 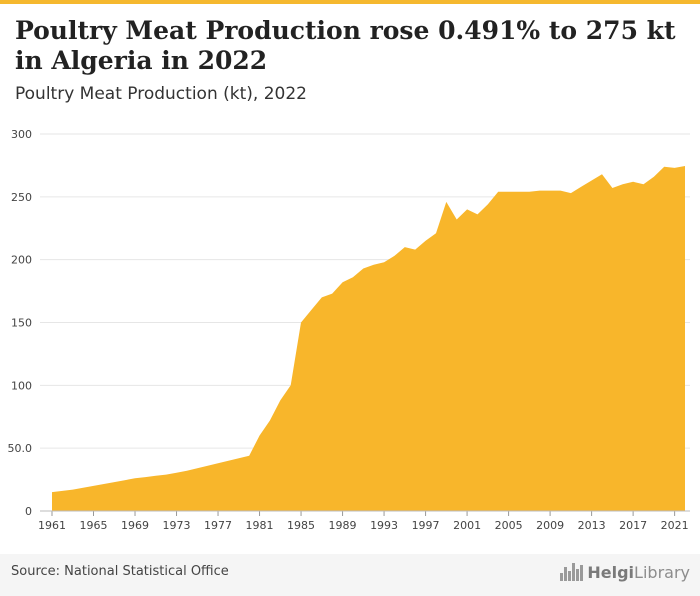 I want to click on x-tick-label: 2001, so click(x=467, y=525).